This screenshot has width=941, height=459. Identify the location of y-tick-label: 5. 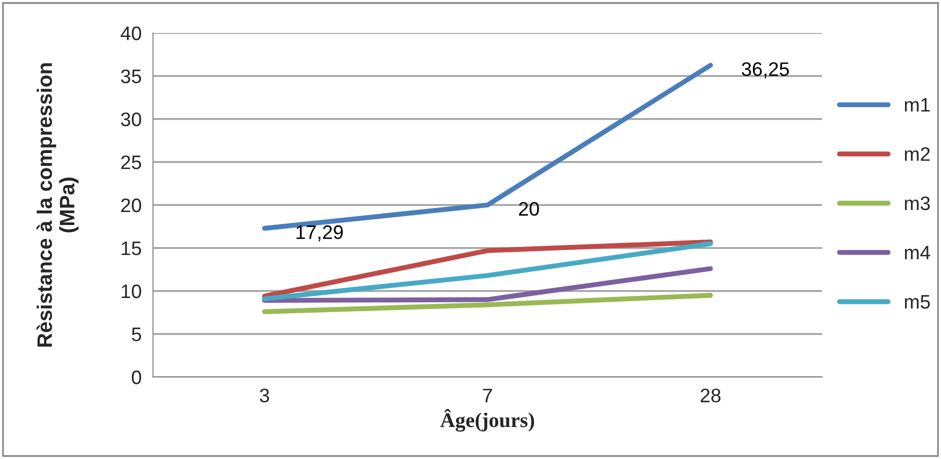
(137, 335).